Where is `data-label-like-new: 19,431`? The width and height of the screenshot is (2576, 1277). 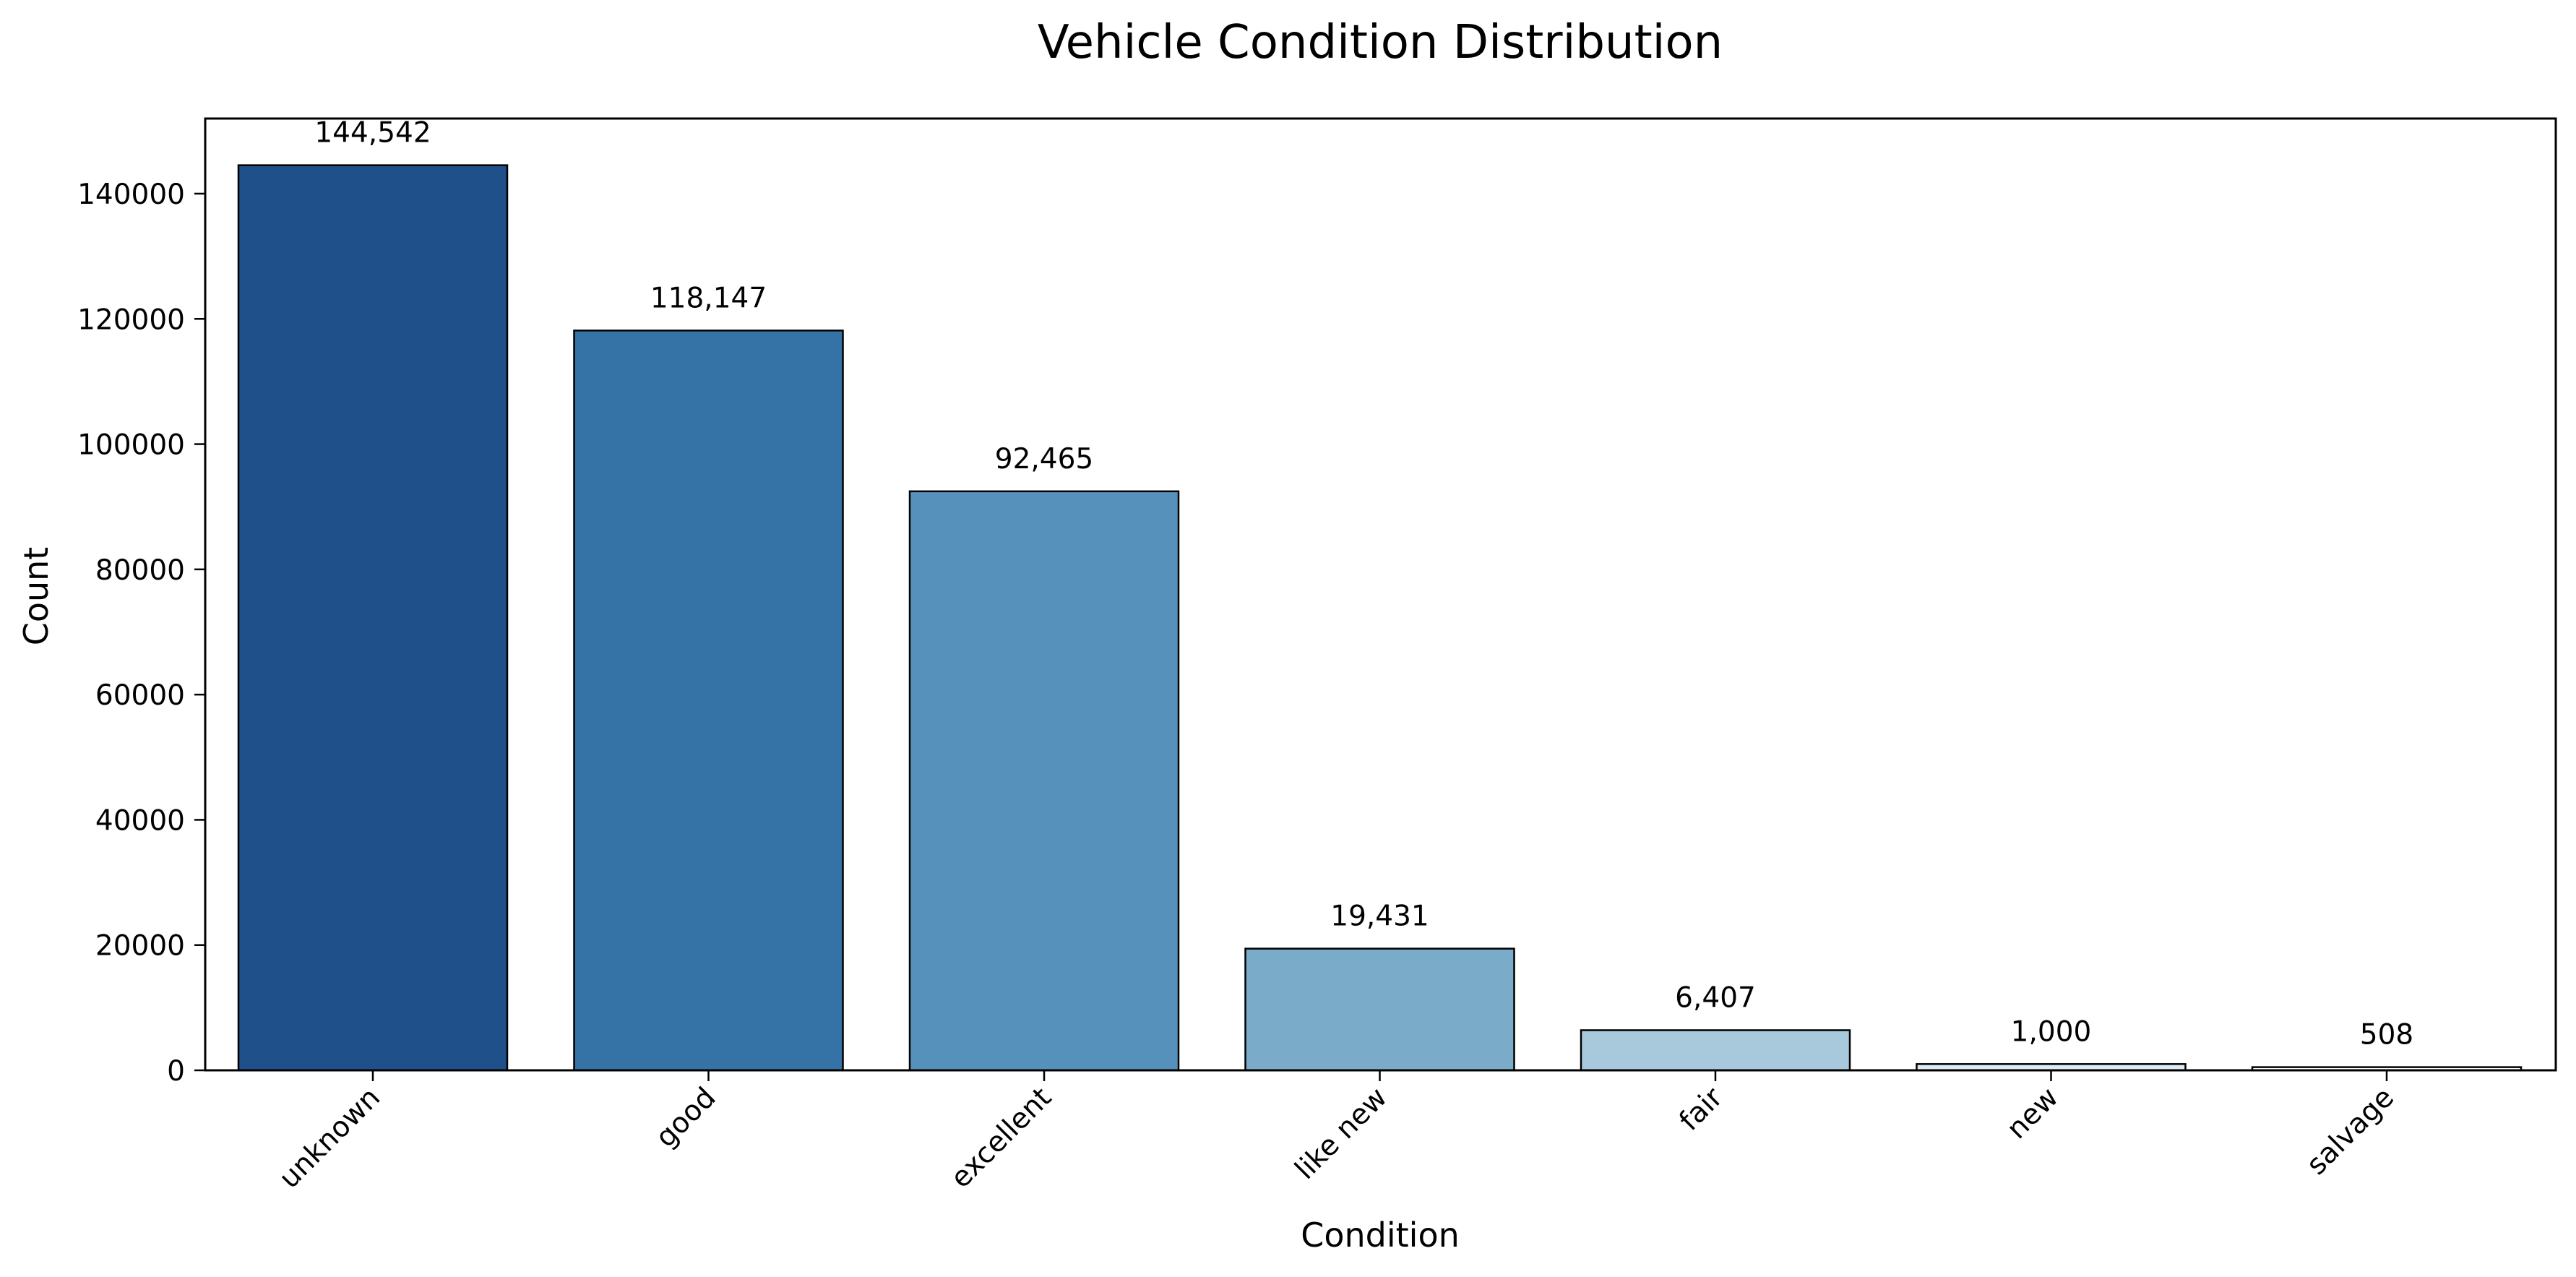
data-label-like-new: 19,431 is located at coordinates (1379, 917).